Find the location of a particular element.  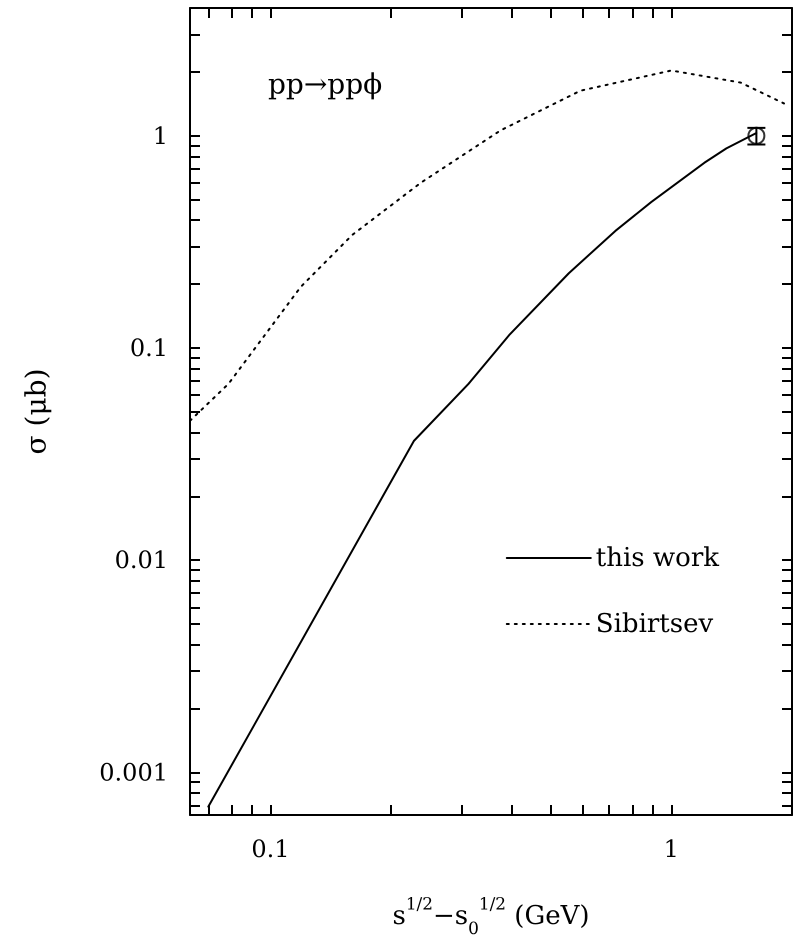

y-tick-label: 0.1 is located at coordinates (149, 348).